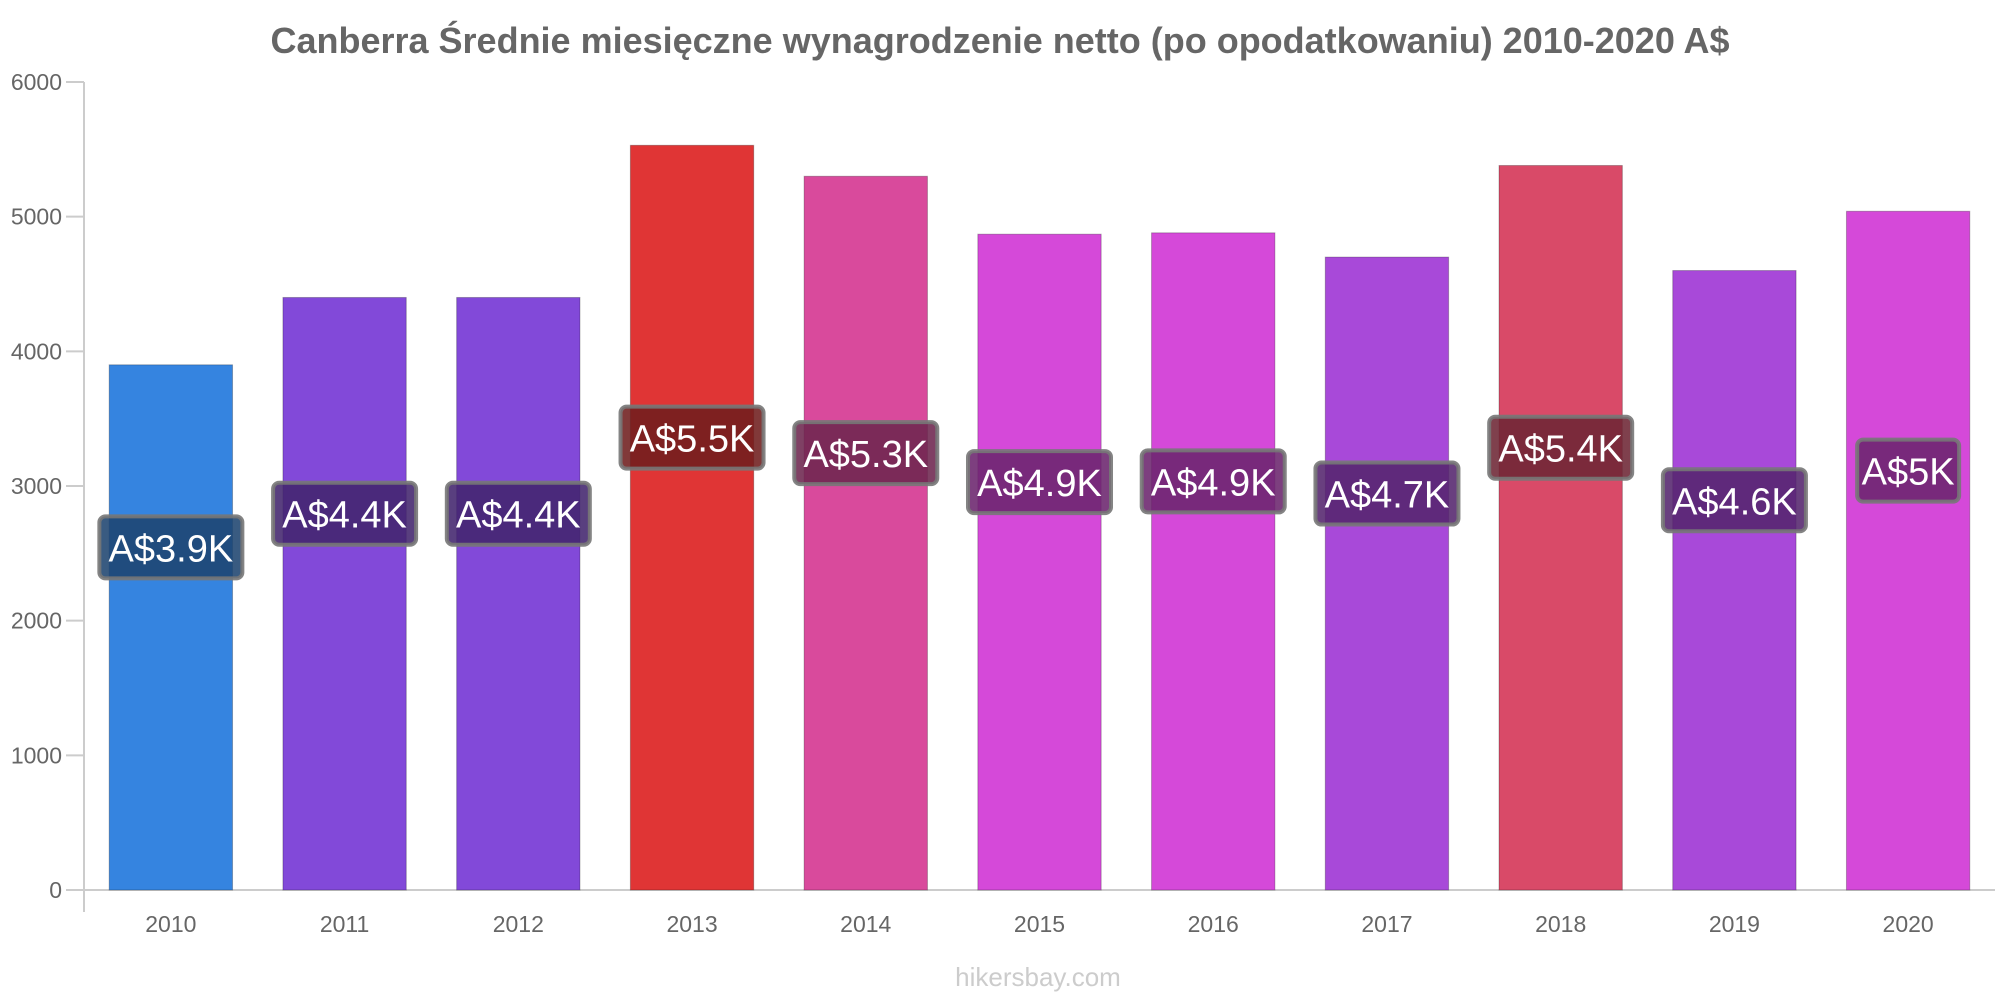  Describe the element at coordinates (55, 890) in the screenshot. I see `y-tick-label: 0` at that location.